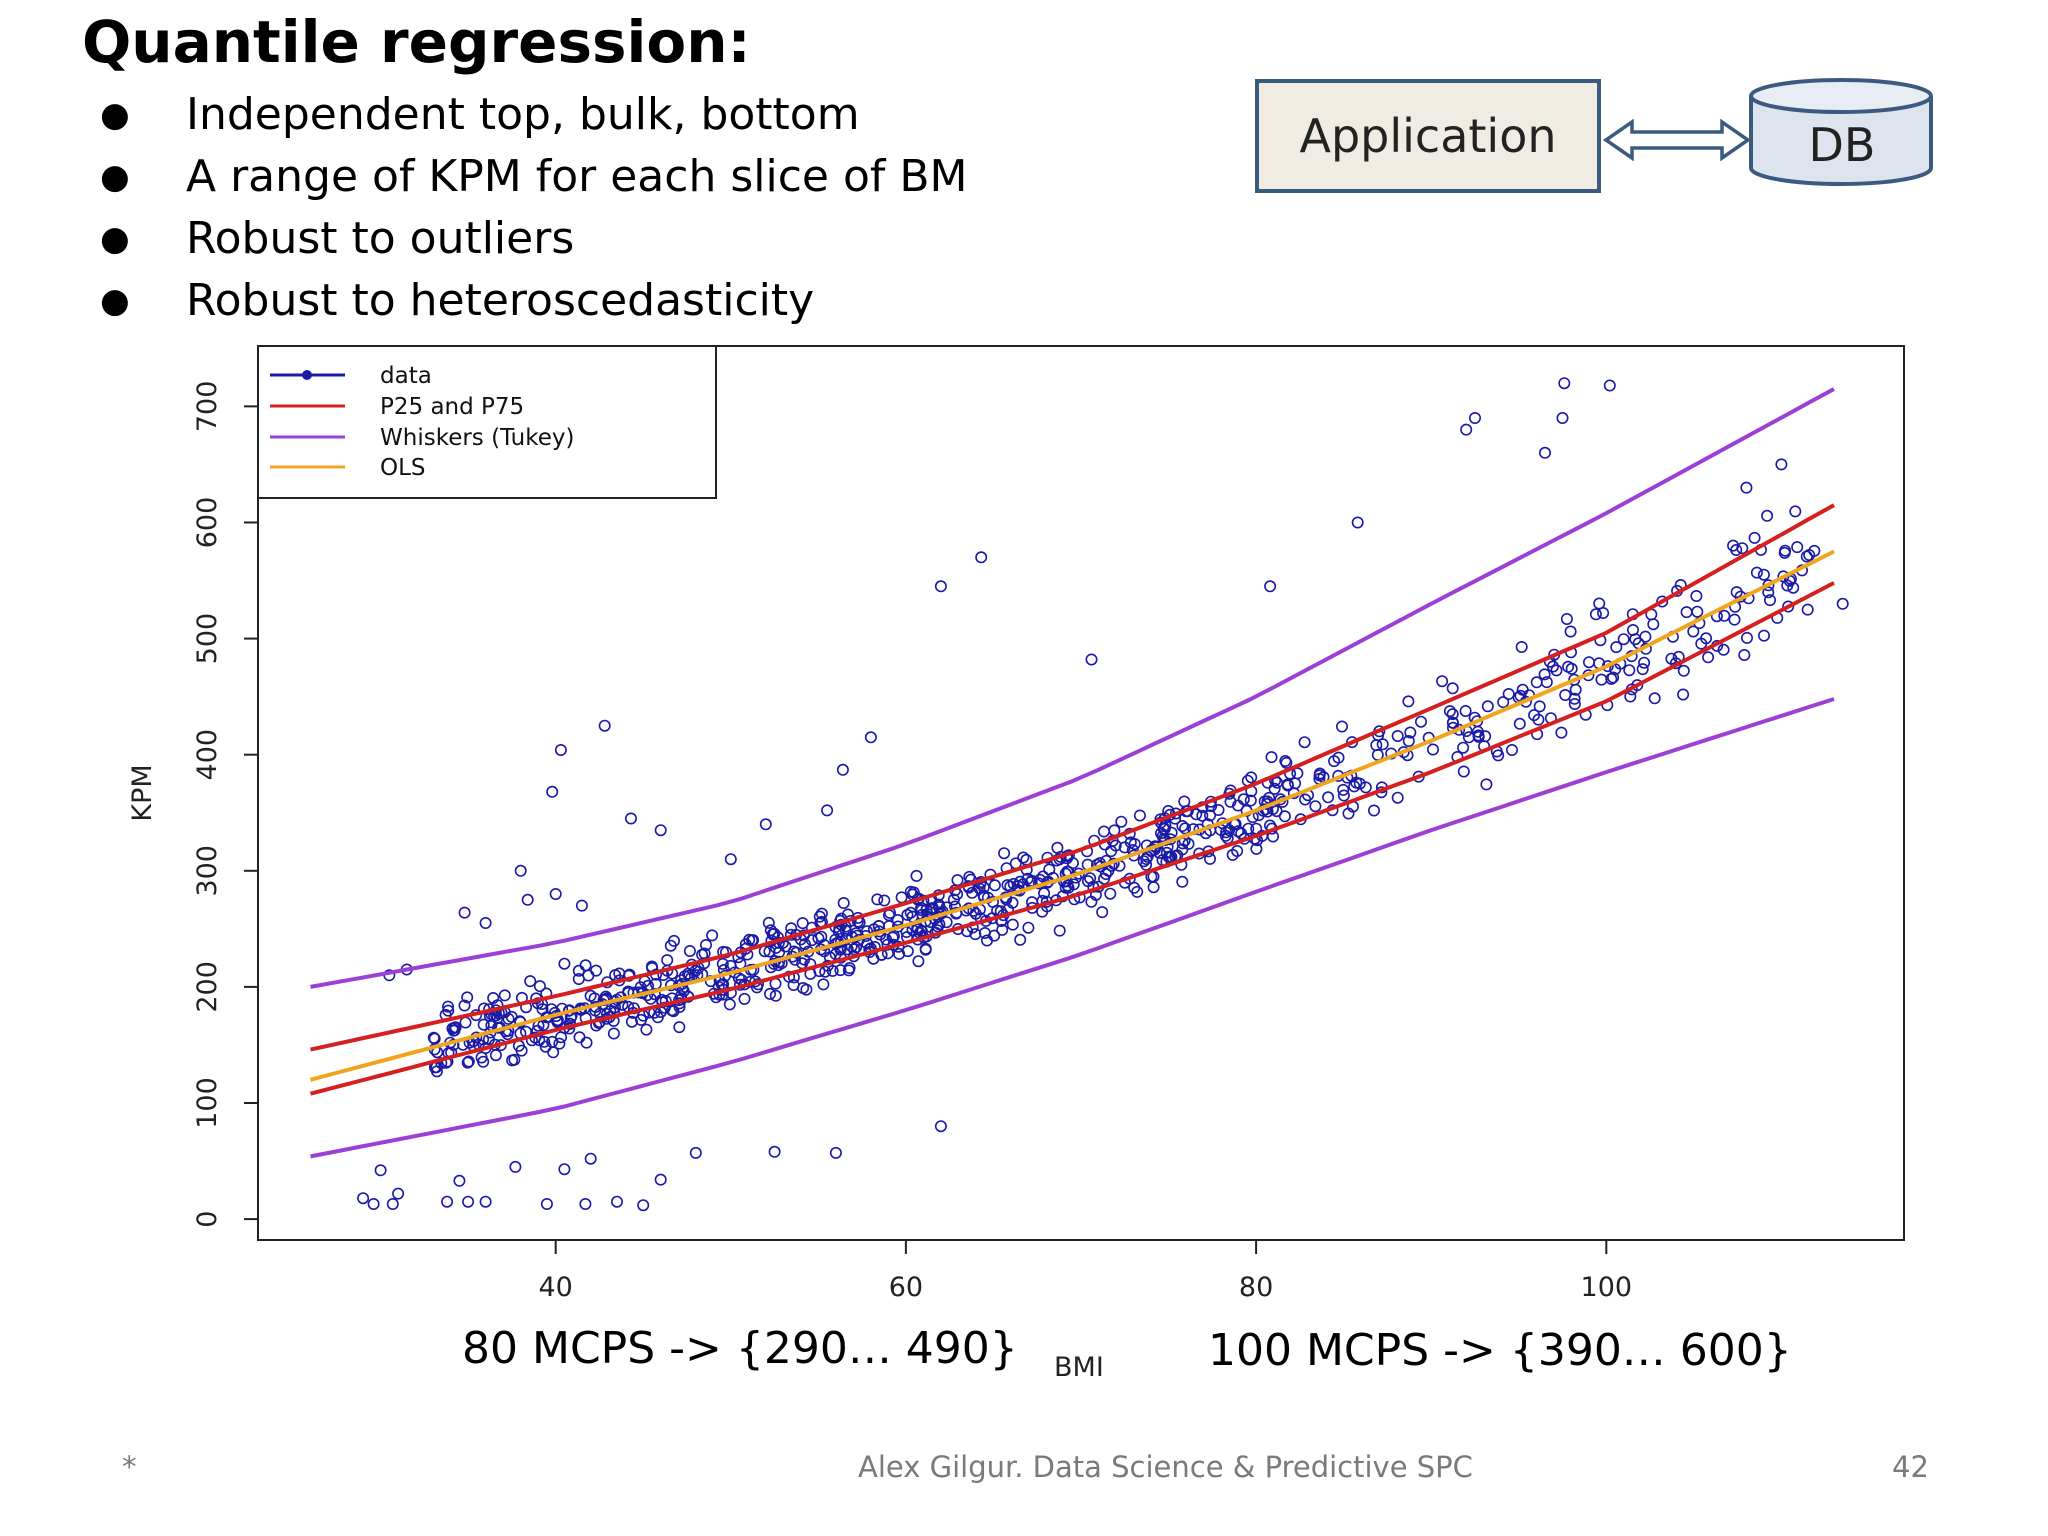 This screenshot has height=1536, width=2048. What do you see at coordinates (1500, 1350) in the screenshot?
I see `annotation-100-mcps: 100 MCPS -> {390… 600}` at bounding box center [1500, 1350].